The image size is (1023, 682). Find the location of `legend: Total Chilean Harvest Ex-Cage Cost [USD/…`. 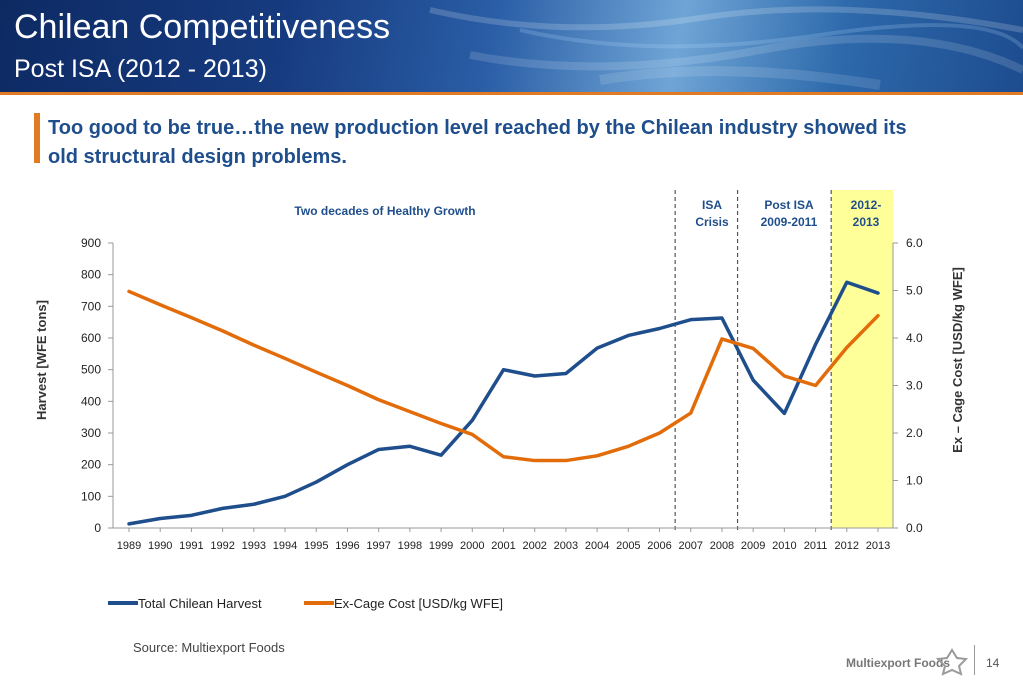

legend: Total Chilean Harvest Ex-Cage Cost [USD/… is located at coordinates (305, 603).